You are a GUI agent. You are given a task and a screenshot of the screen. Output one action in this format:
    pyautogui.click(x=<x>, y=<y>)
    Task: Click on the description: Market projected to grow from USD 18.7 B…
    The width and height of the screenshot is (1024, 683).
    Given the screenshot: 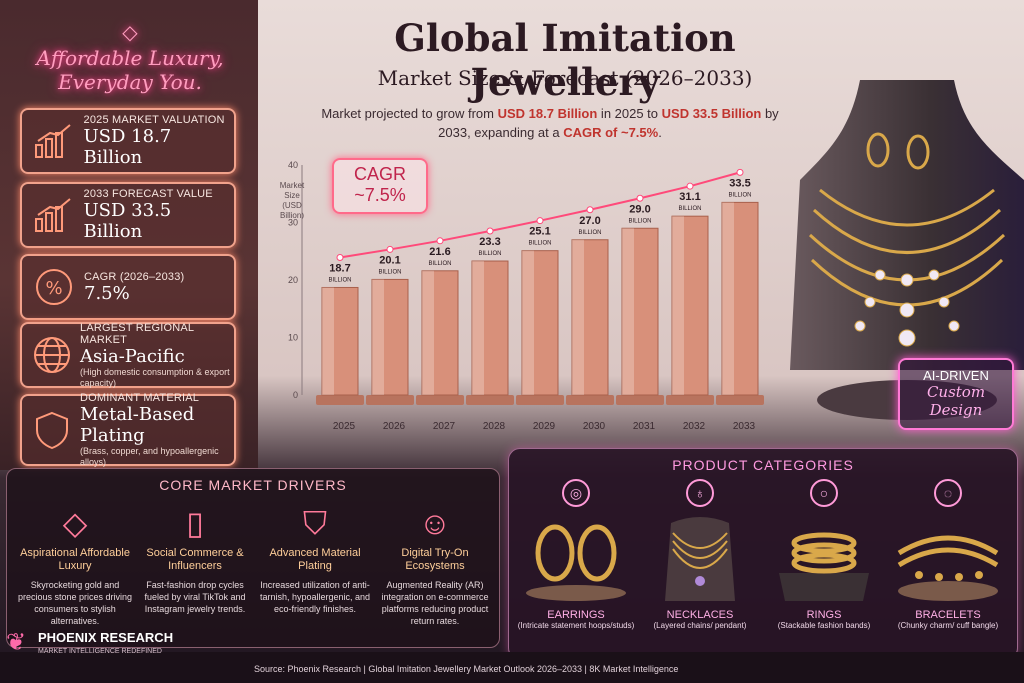 What is the action you would take?
    pyautogui.click(x=550, y=123)
    